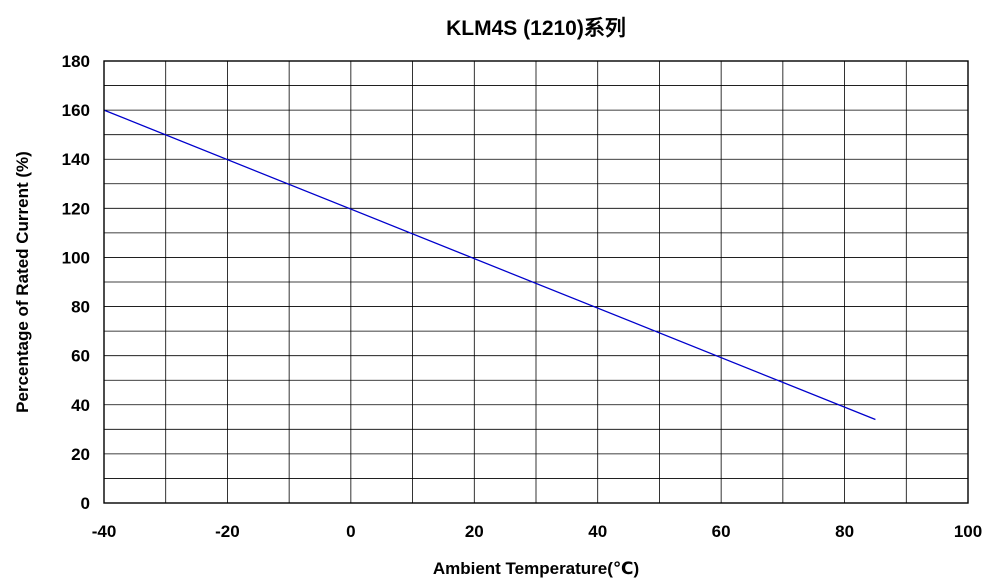 This screenshot has height=588, width=989. Describe the element at coordinates (80, 356) in the screenshot. I see `y-tick-label: 60` at that location.